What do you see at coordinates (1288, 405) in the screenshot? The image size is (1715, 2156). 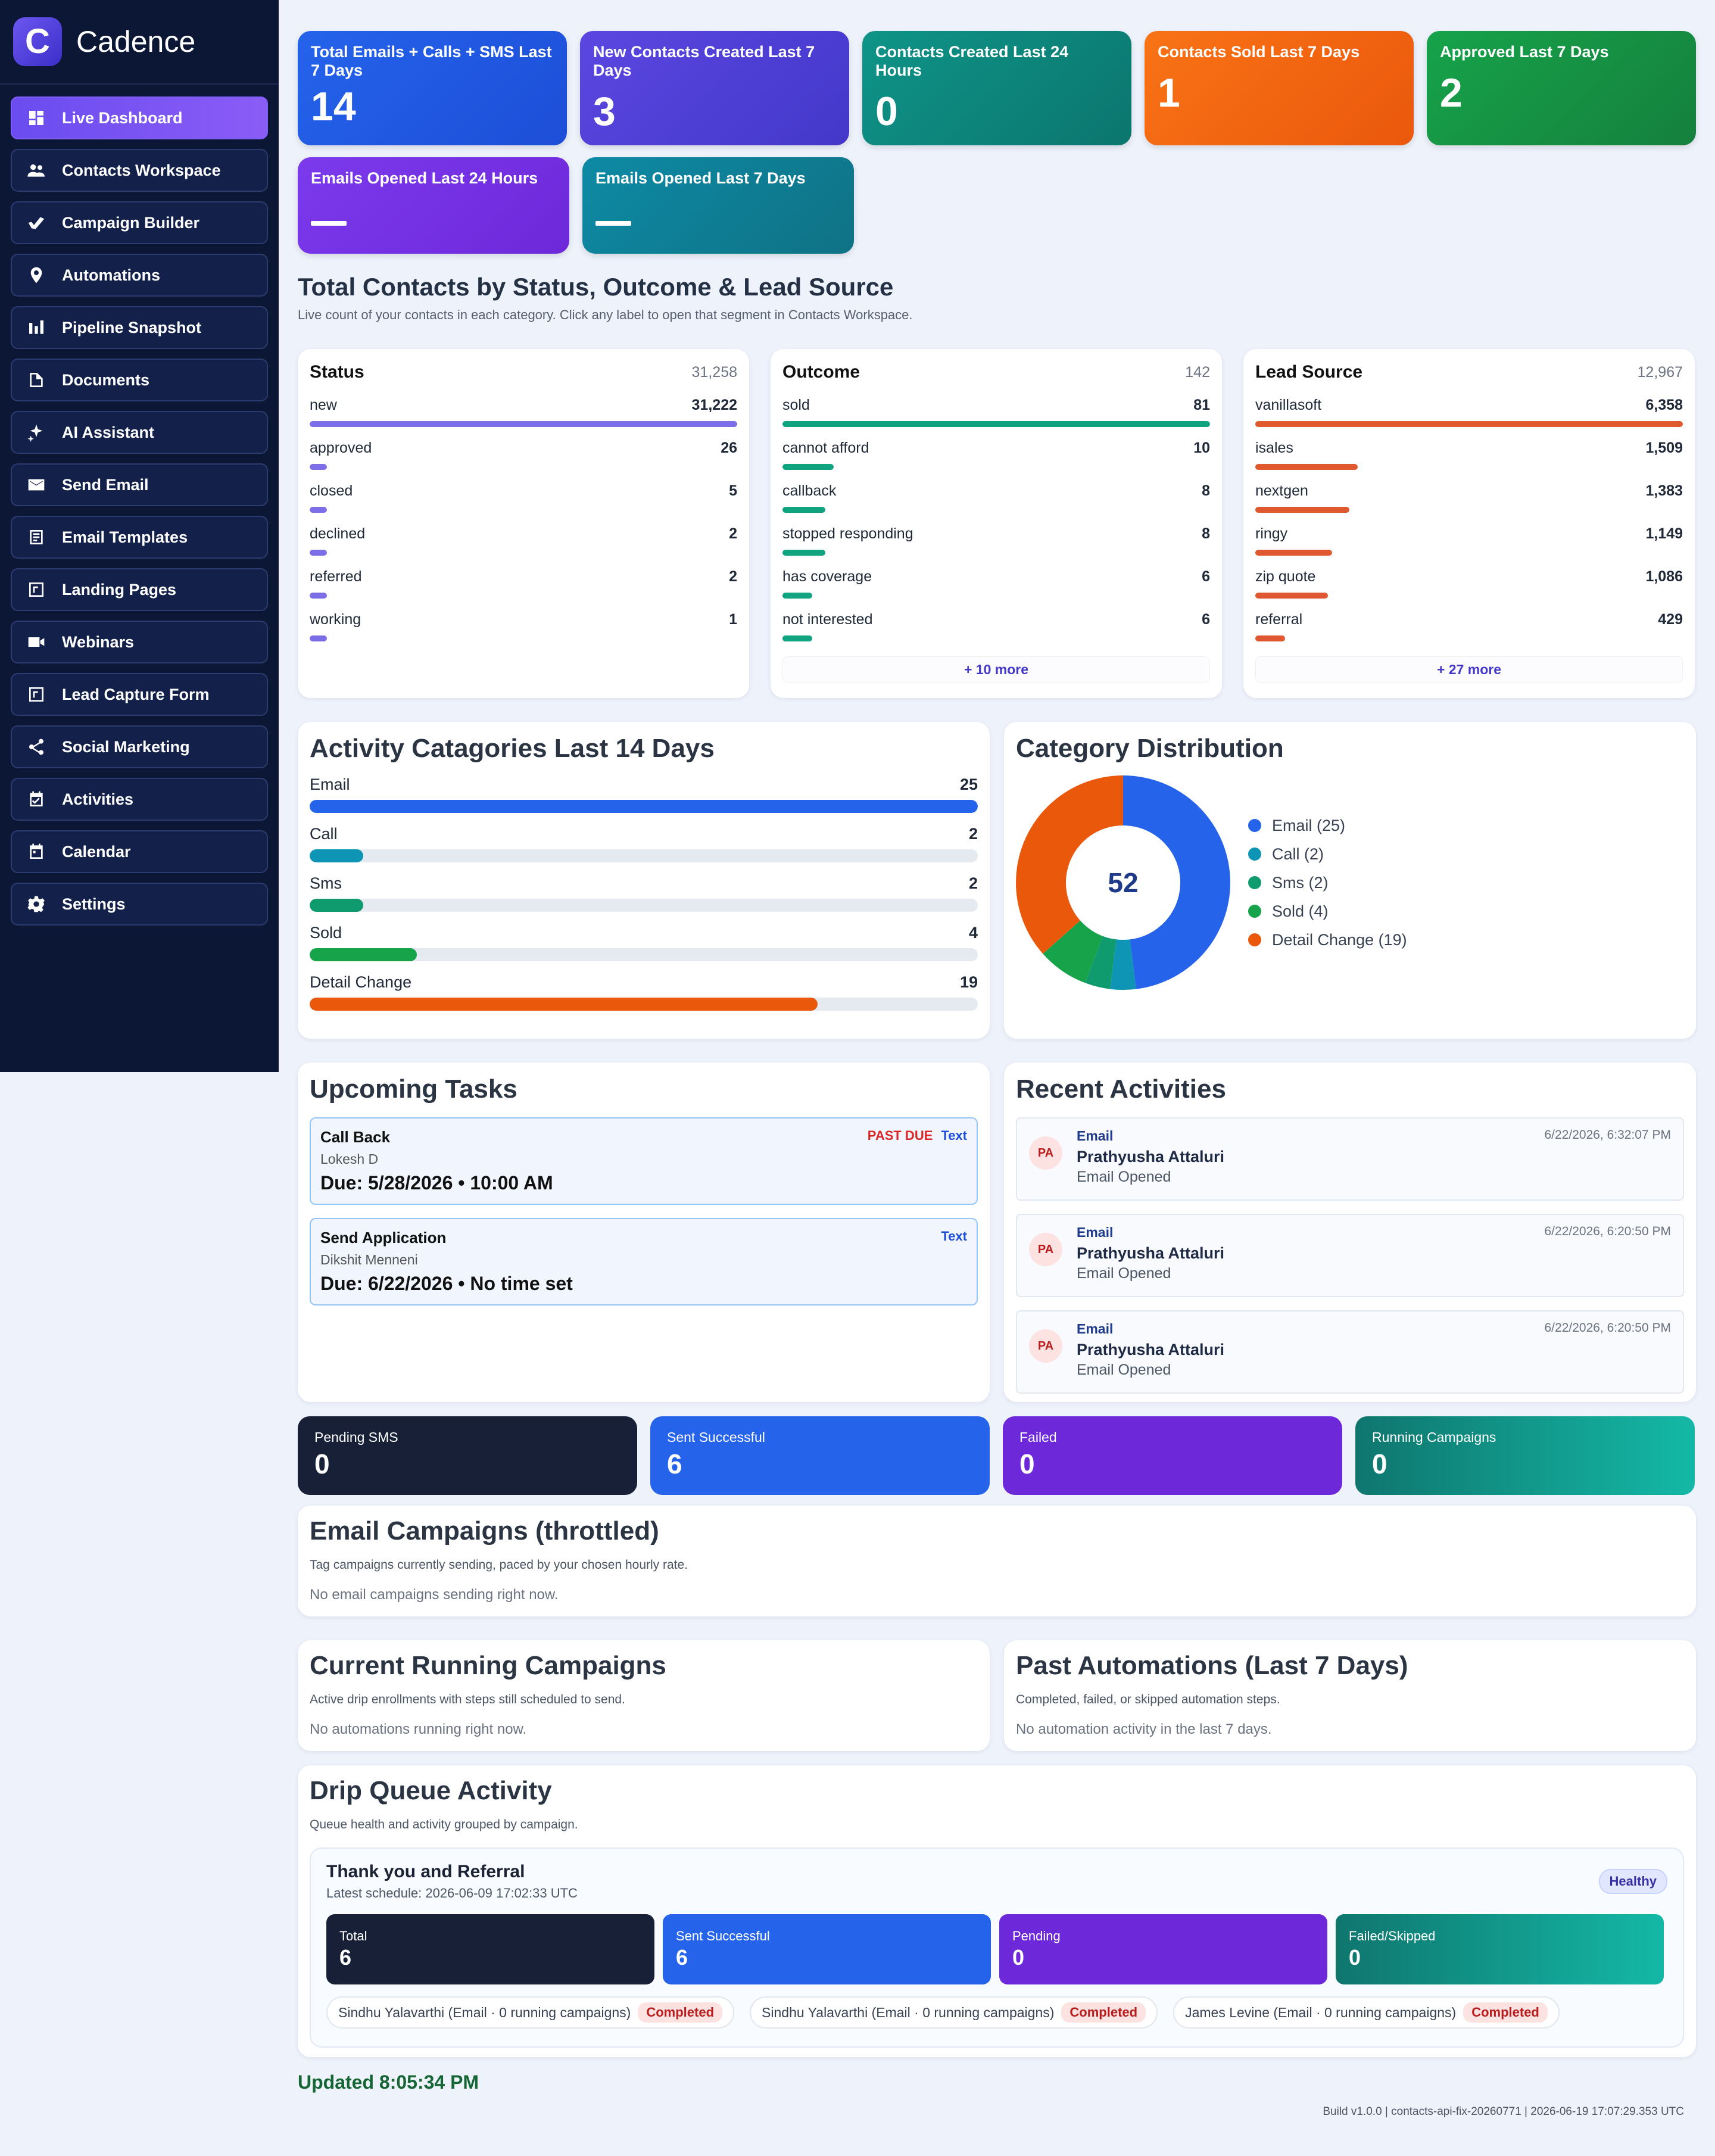 I see `segment-label: vanillasoft` at bounding box center [1288, 405].